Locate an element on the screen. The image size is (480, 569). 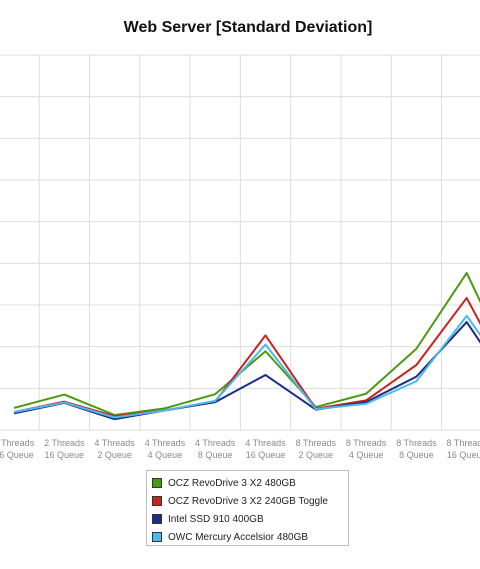
legend-item: OCZ RevoDrive 3 X2 240GB Toggle is located at coordinates (250, 501).